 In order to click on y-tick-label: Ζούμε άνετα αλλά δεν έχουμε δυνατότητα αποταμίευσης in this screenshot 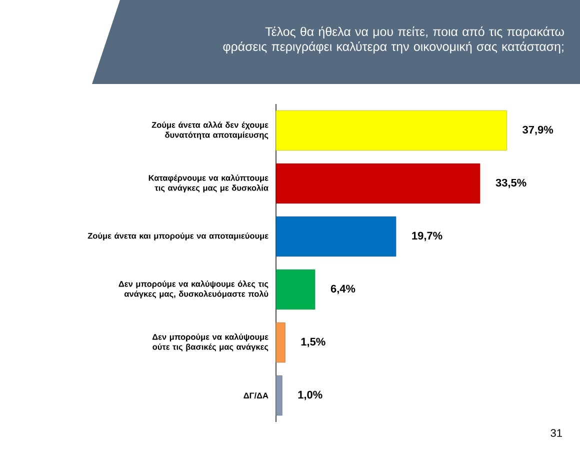, I will do `click(210, 131)`.